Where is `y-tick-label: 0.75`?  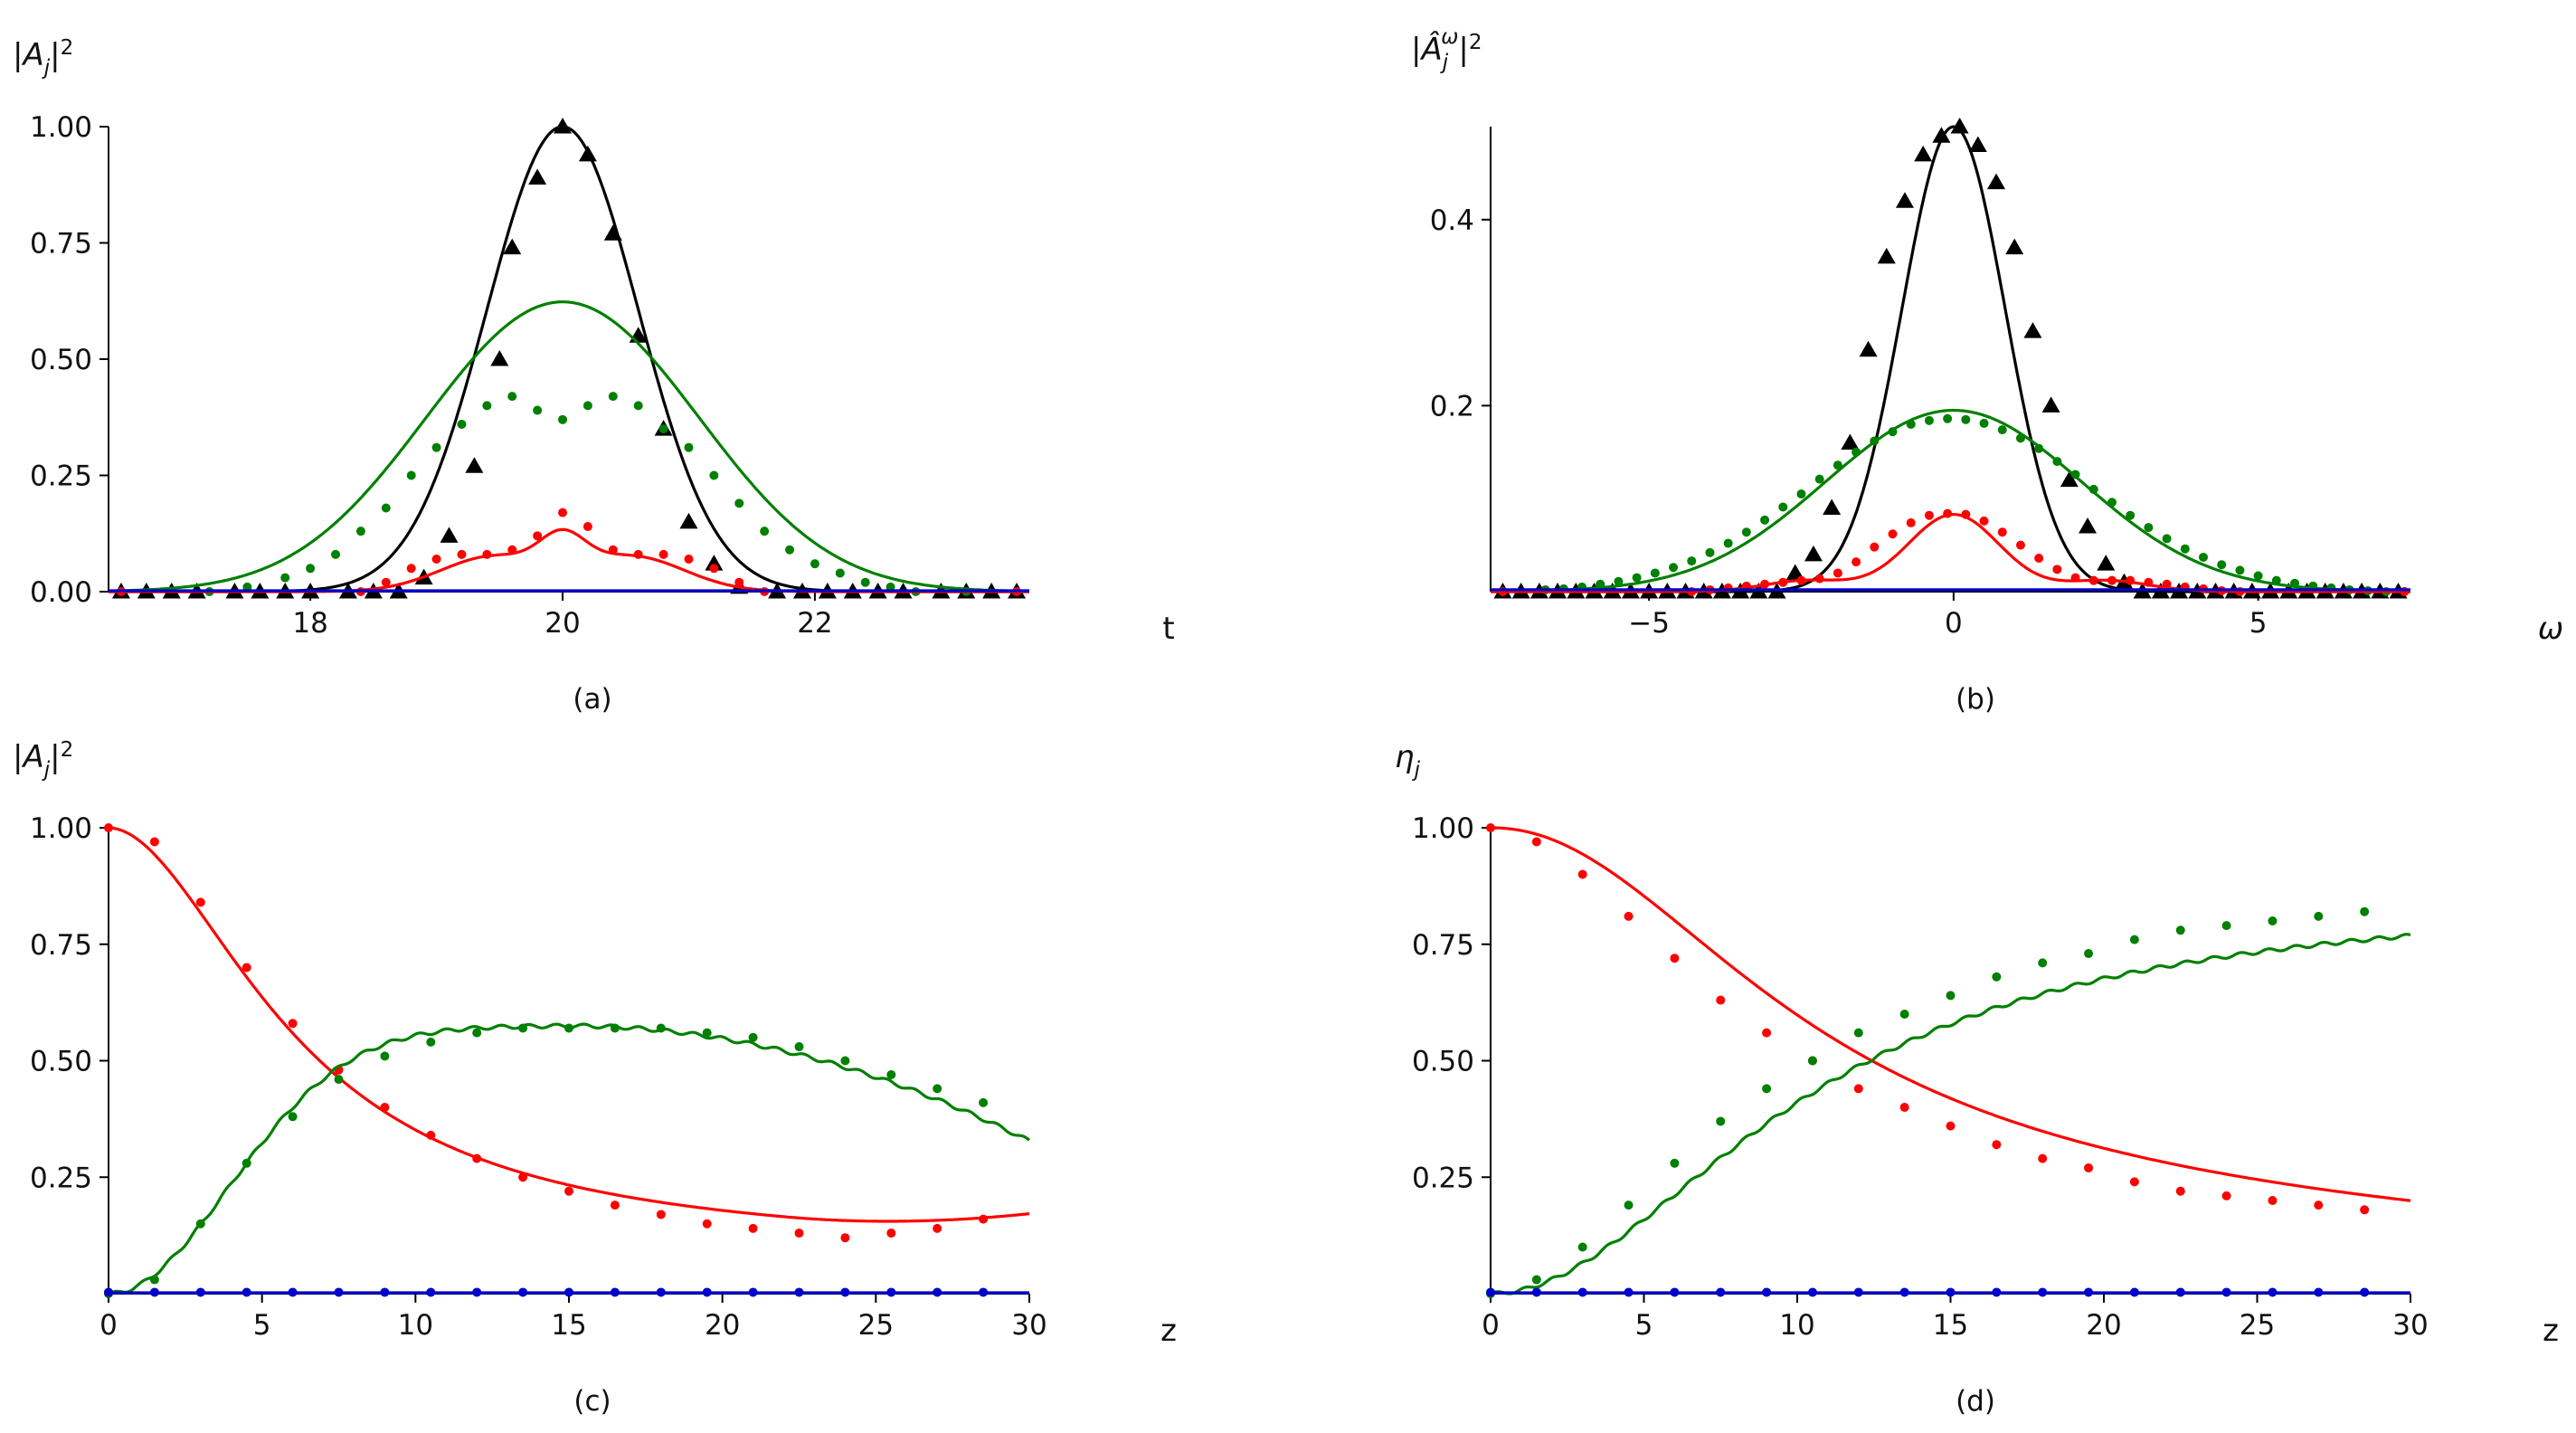
y-tick-label: 0.75 is located at coordinates (1443, 945).